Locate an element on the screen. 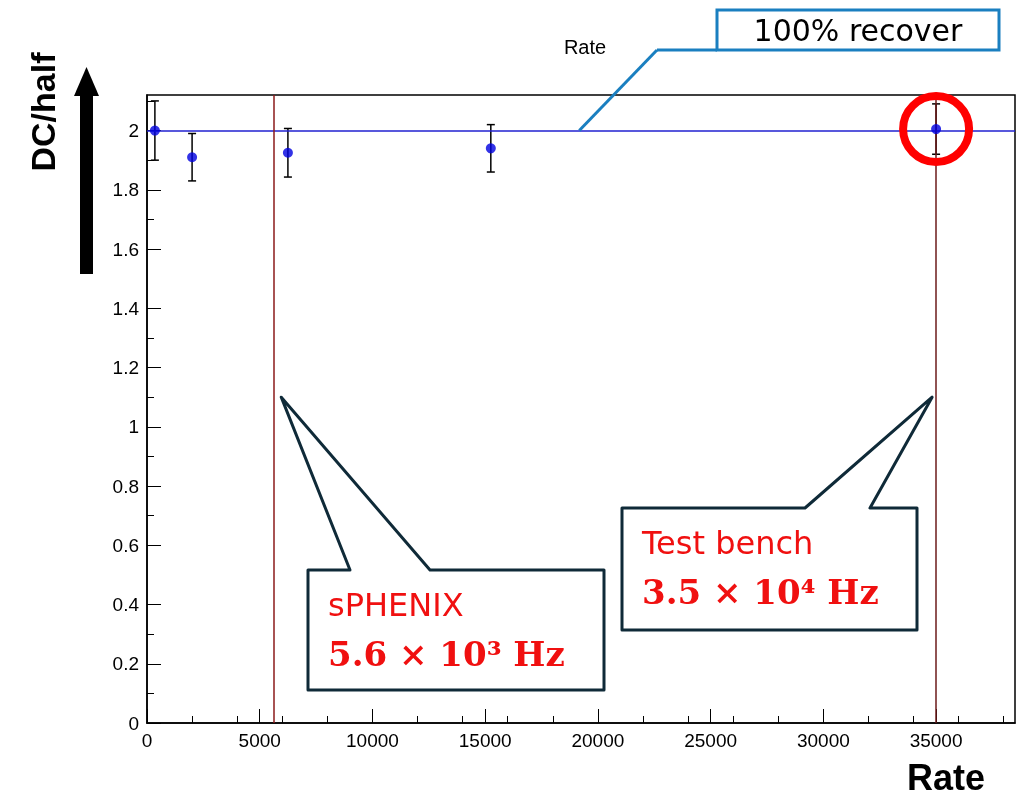 This screenshot has width=1023, height=797. x-tick-label: 5000 is located at coordinates (259, 740).